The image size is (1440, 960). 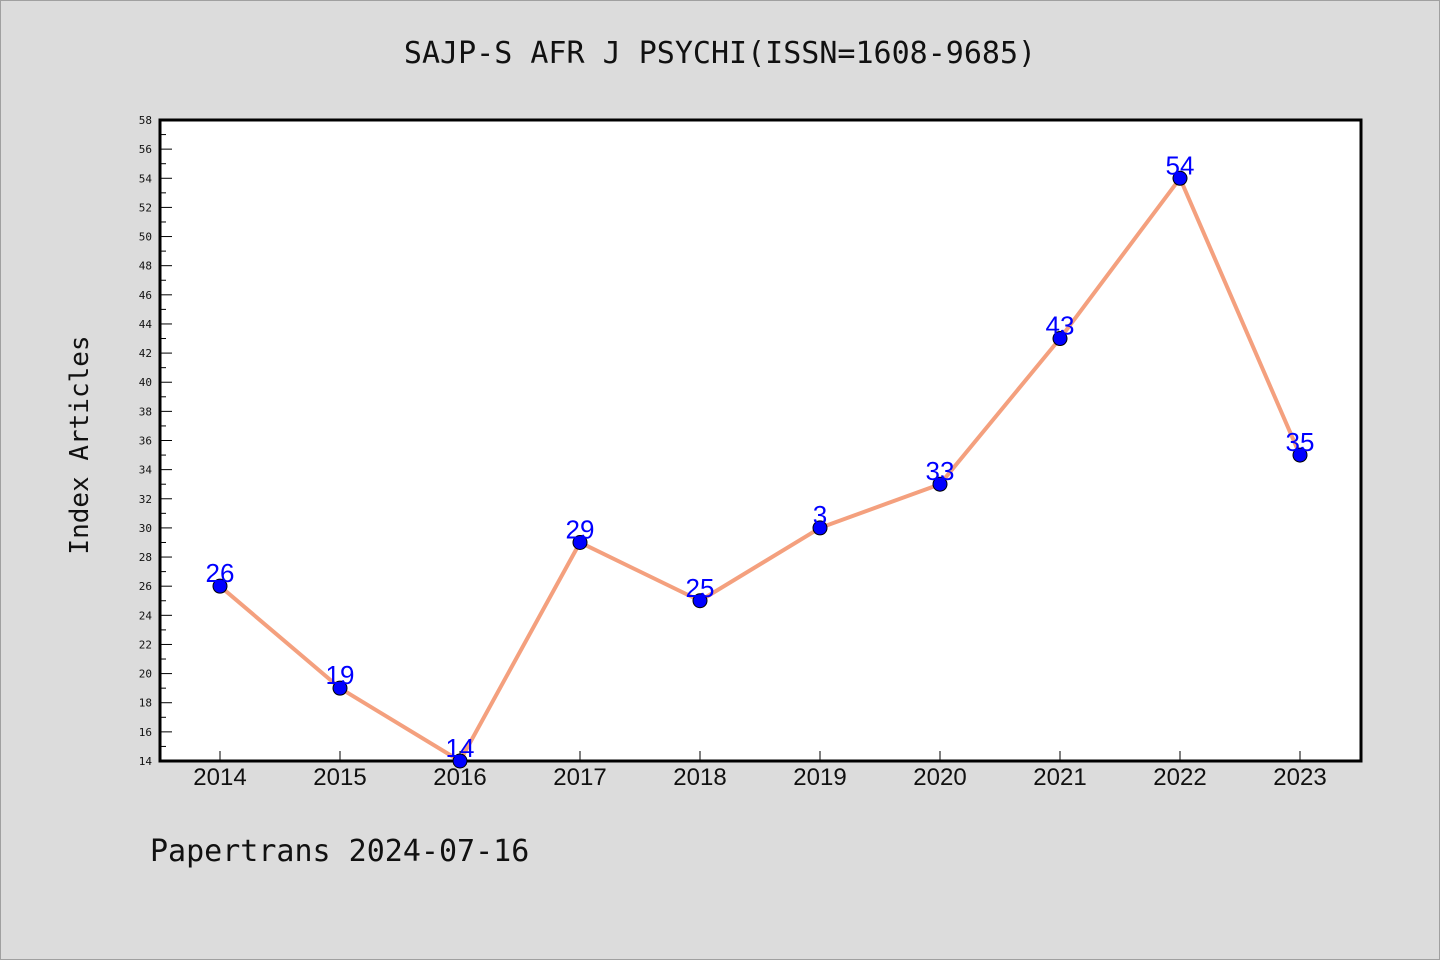 What do you see at coordinates (339, 777) in the screenshot?
I see `x-tick-label: 2015` at bounding box center [339, 777].